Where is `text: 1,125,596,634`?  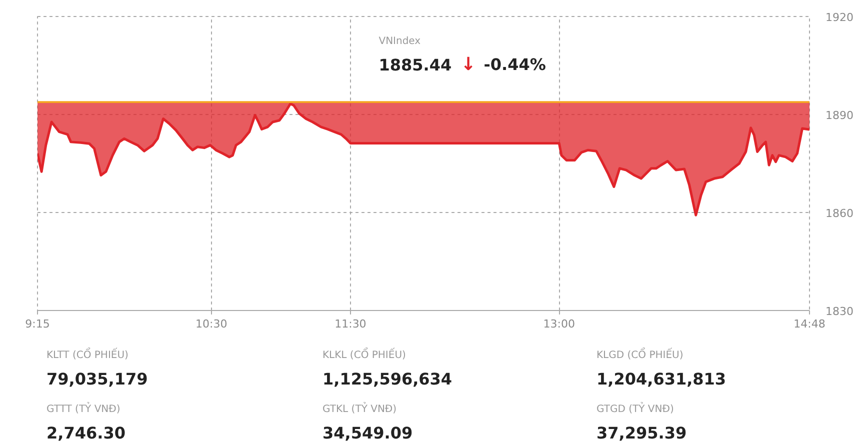
text: 1,125,596,634 is located at coordinates (387, 379).